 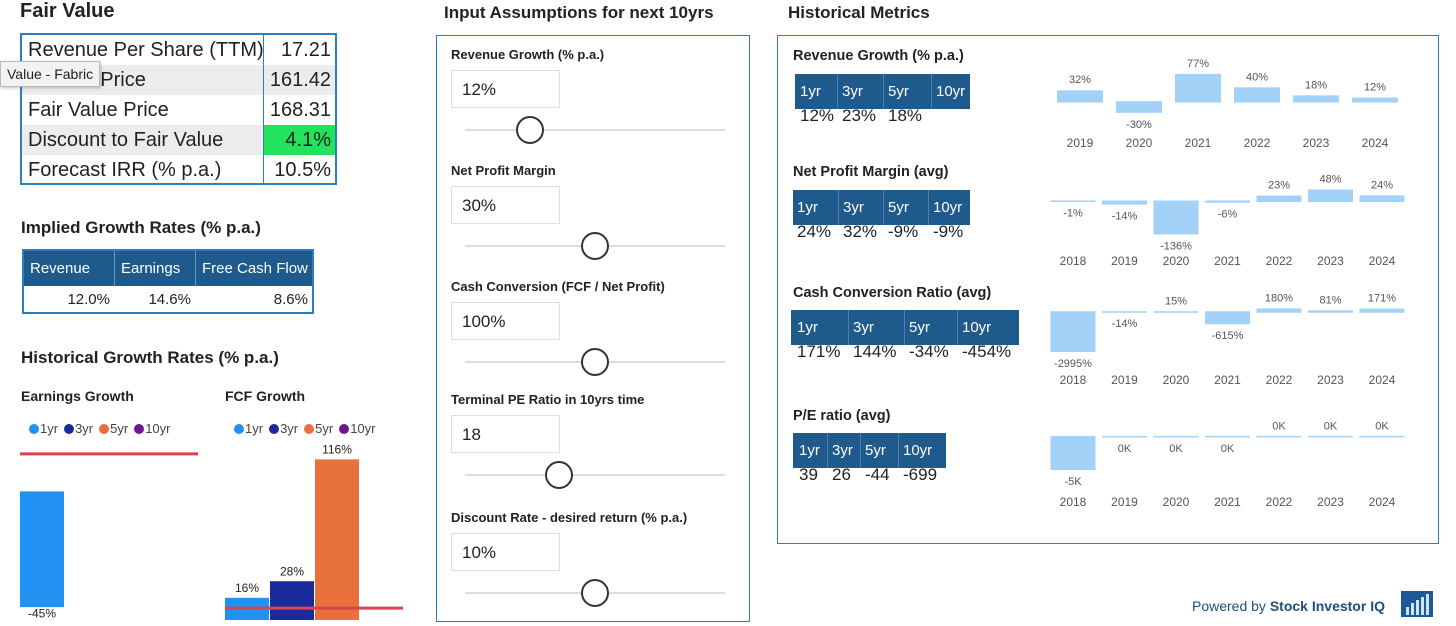 I want to click on input-box: 18, so click(x=505, y=434).